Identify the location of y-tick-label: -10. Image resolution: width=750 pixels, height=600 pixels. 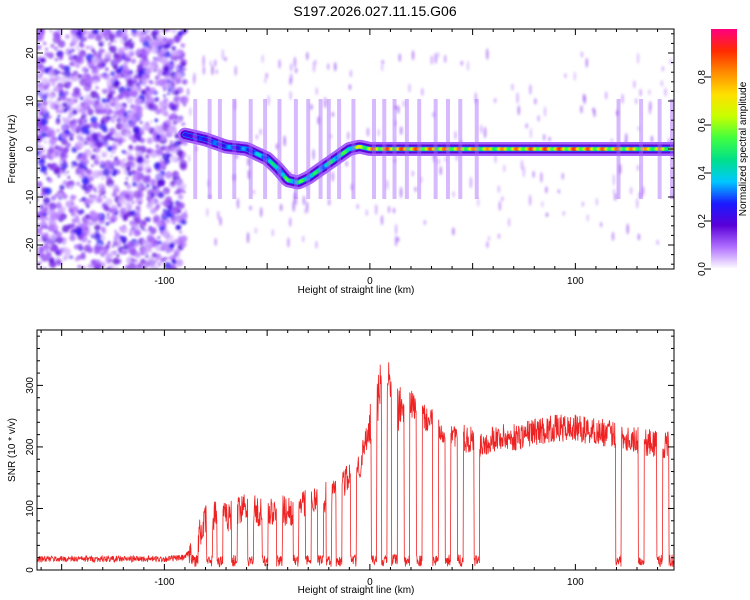
(30, 196).